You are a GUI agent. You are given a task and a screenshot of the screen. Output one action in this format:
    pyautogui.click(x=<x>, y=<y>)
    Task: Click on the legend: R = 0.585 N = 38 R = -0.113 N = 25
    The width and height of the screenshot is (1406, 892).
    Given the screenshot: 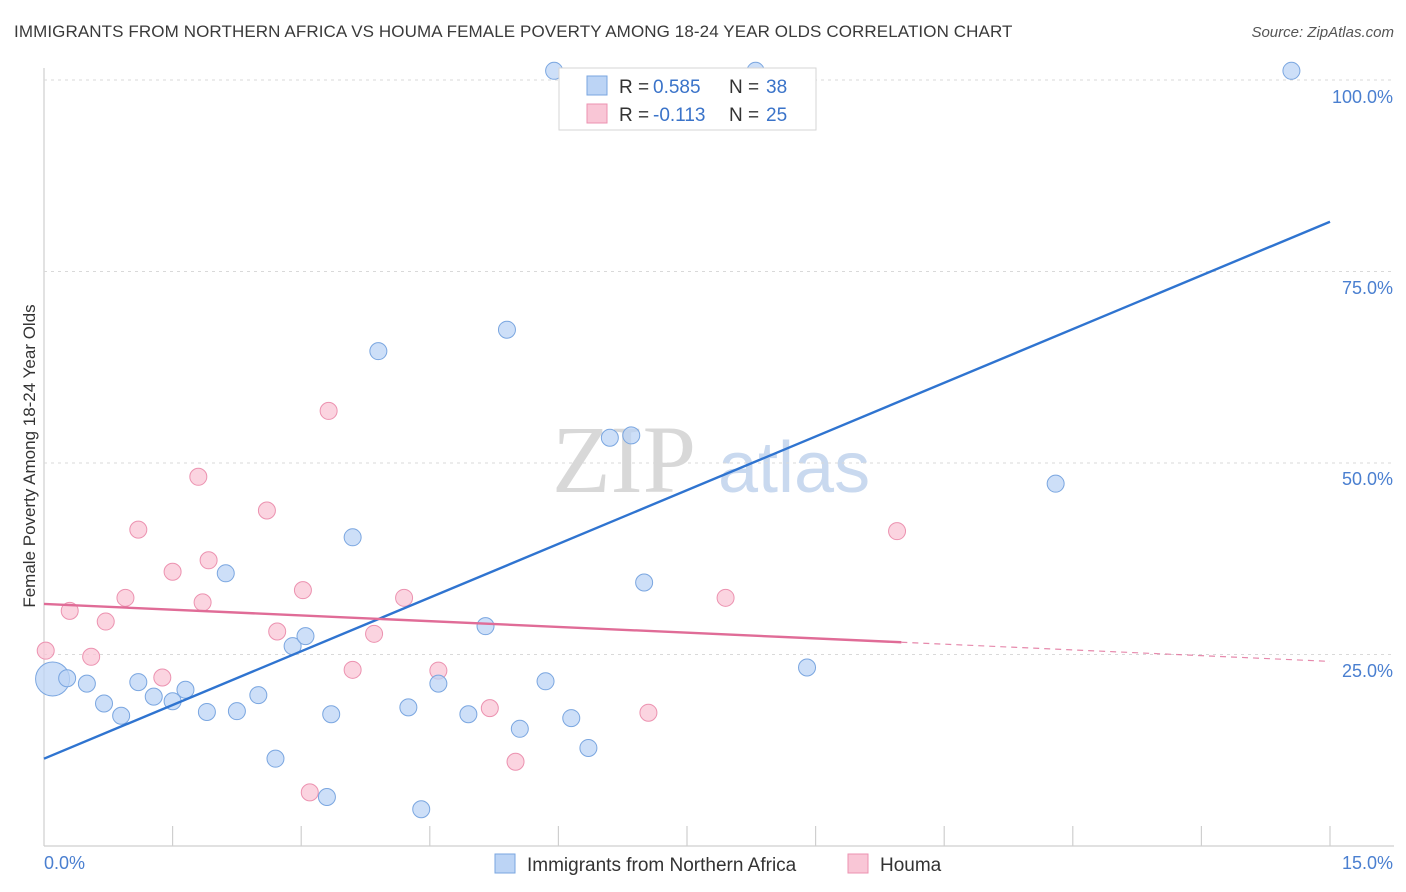 What is the action you would take?
    pyautogui.click(x=687, y=99)
    